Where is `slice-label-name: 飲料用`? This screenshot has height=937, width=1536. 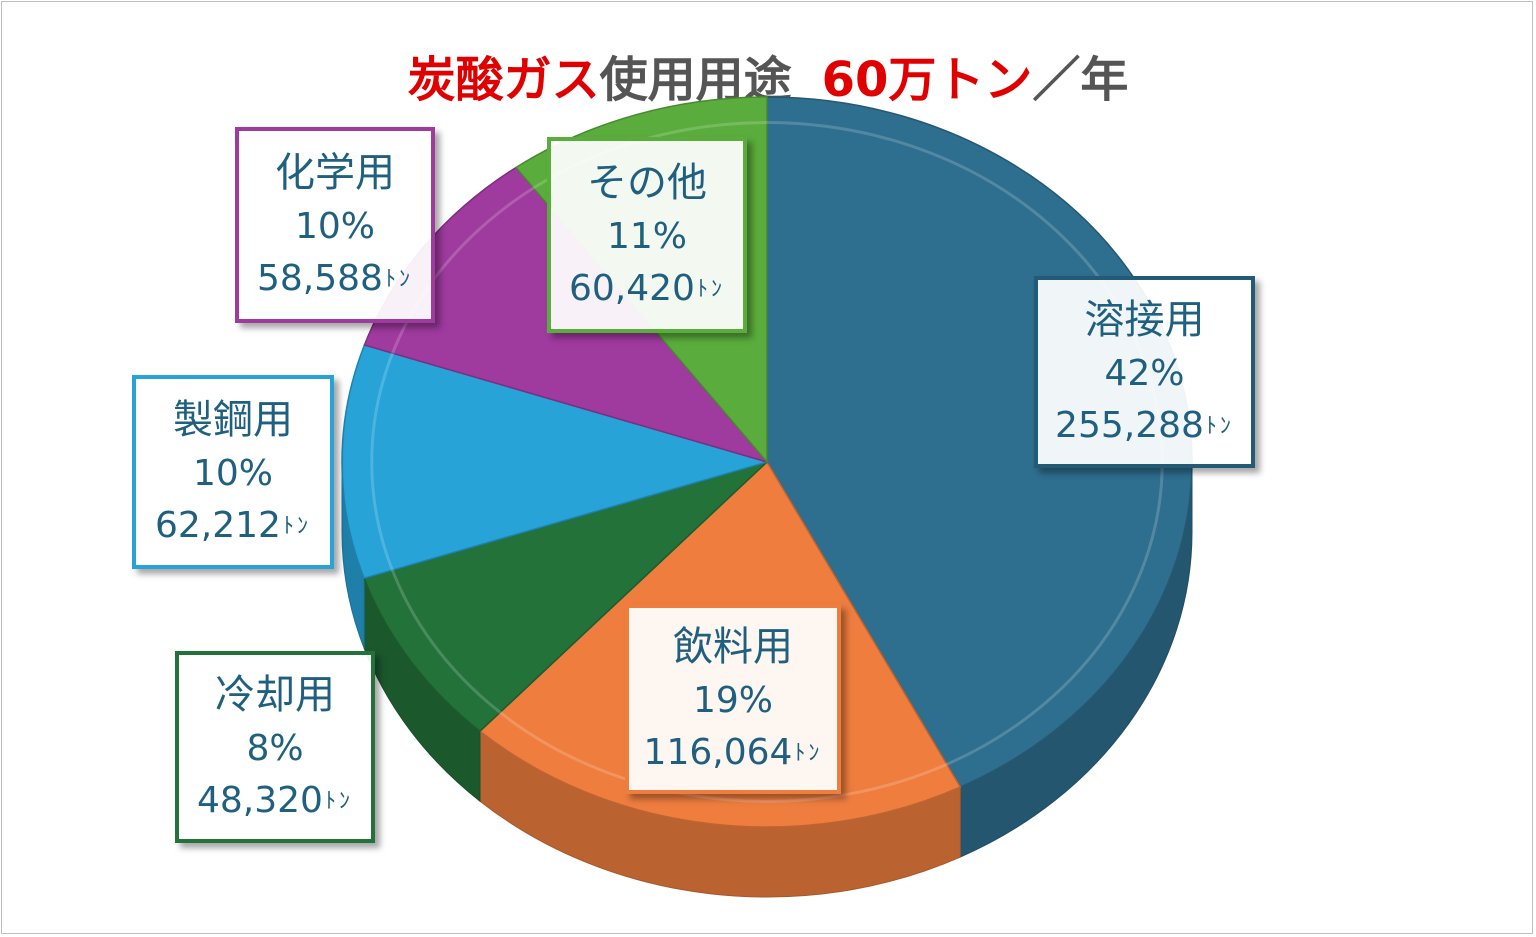 slice-label-name: 飲料用 is located at coordinates (733, 647).